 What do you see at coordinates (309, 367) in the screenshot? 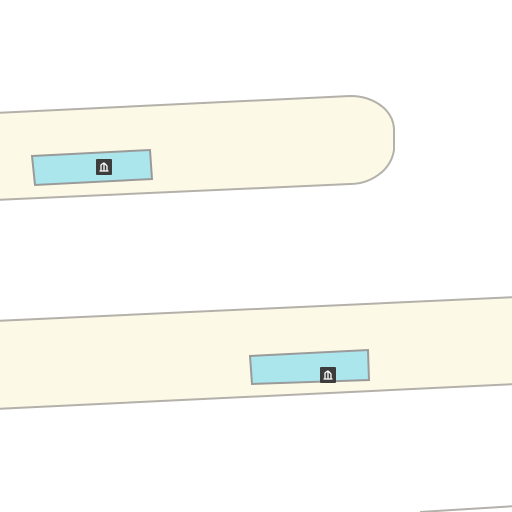
I see `lower-water-basin` at bounding box center [309, 367].